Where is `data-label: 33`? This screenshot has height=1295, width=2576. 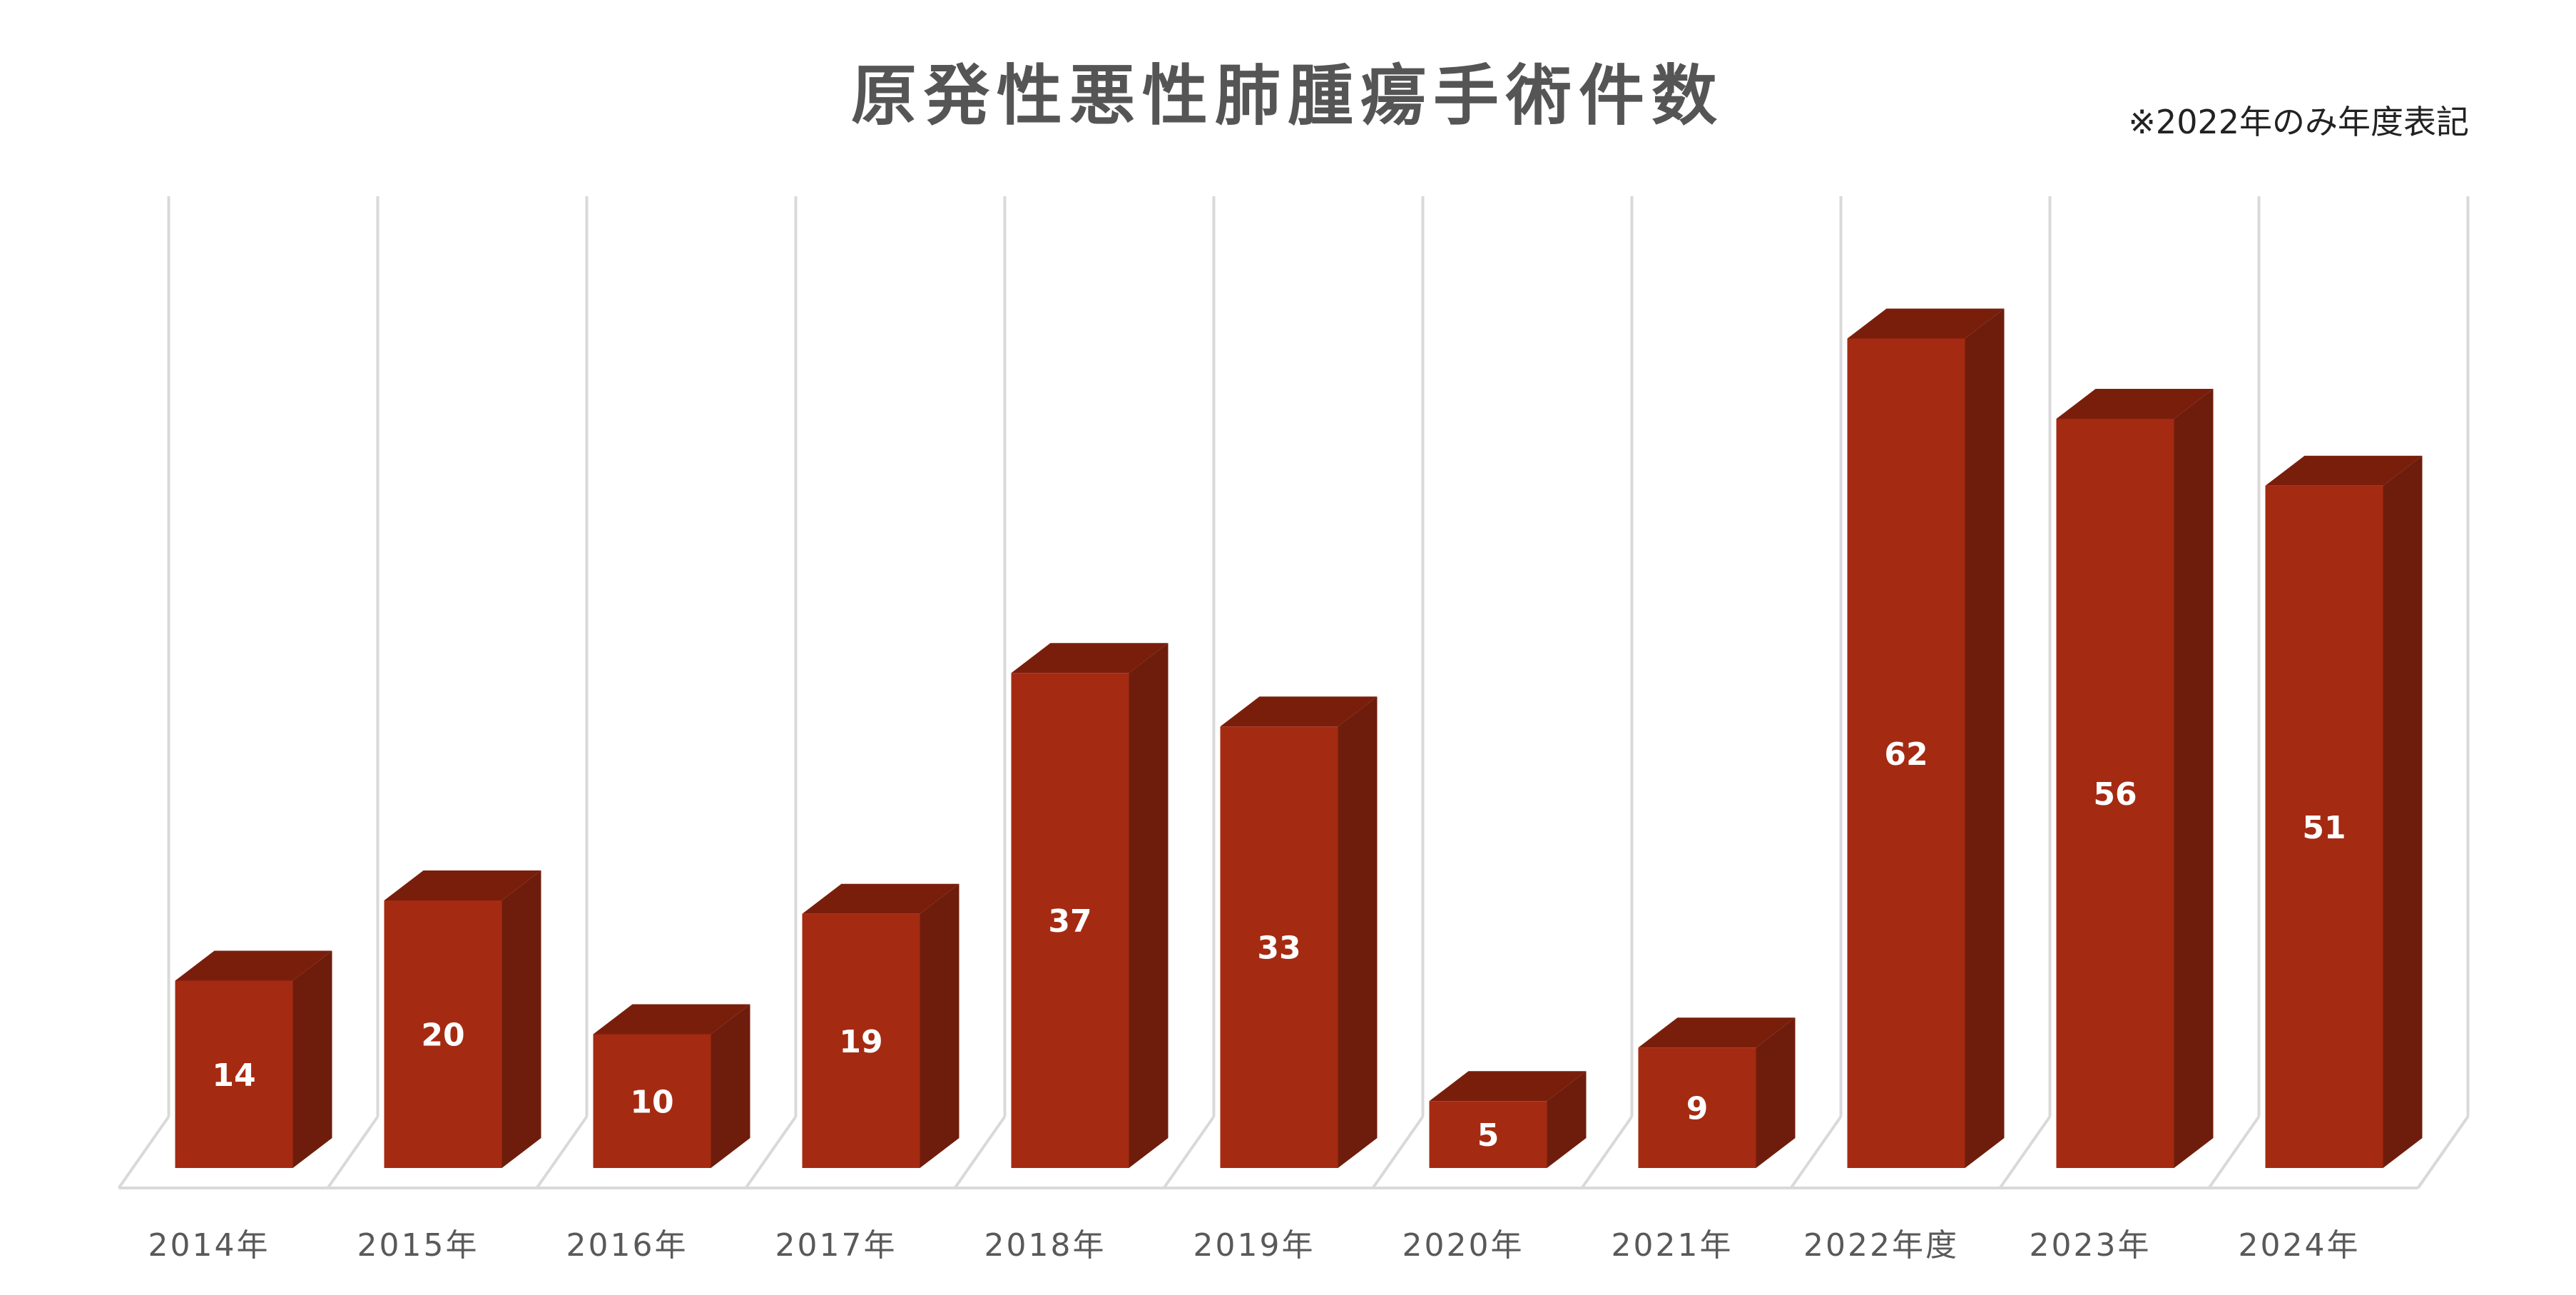
data-label: 33 is located at coordinates (1278, 949).